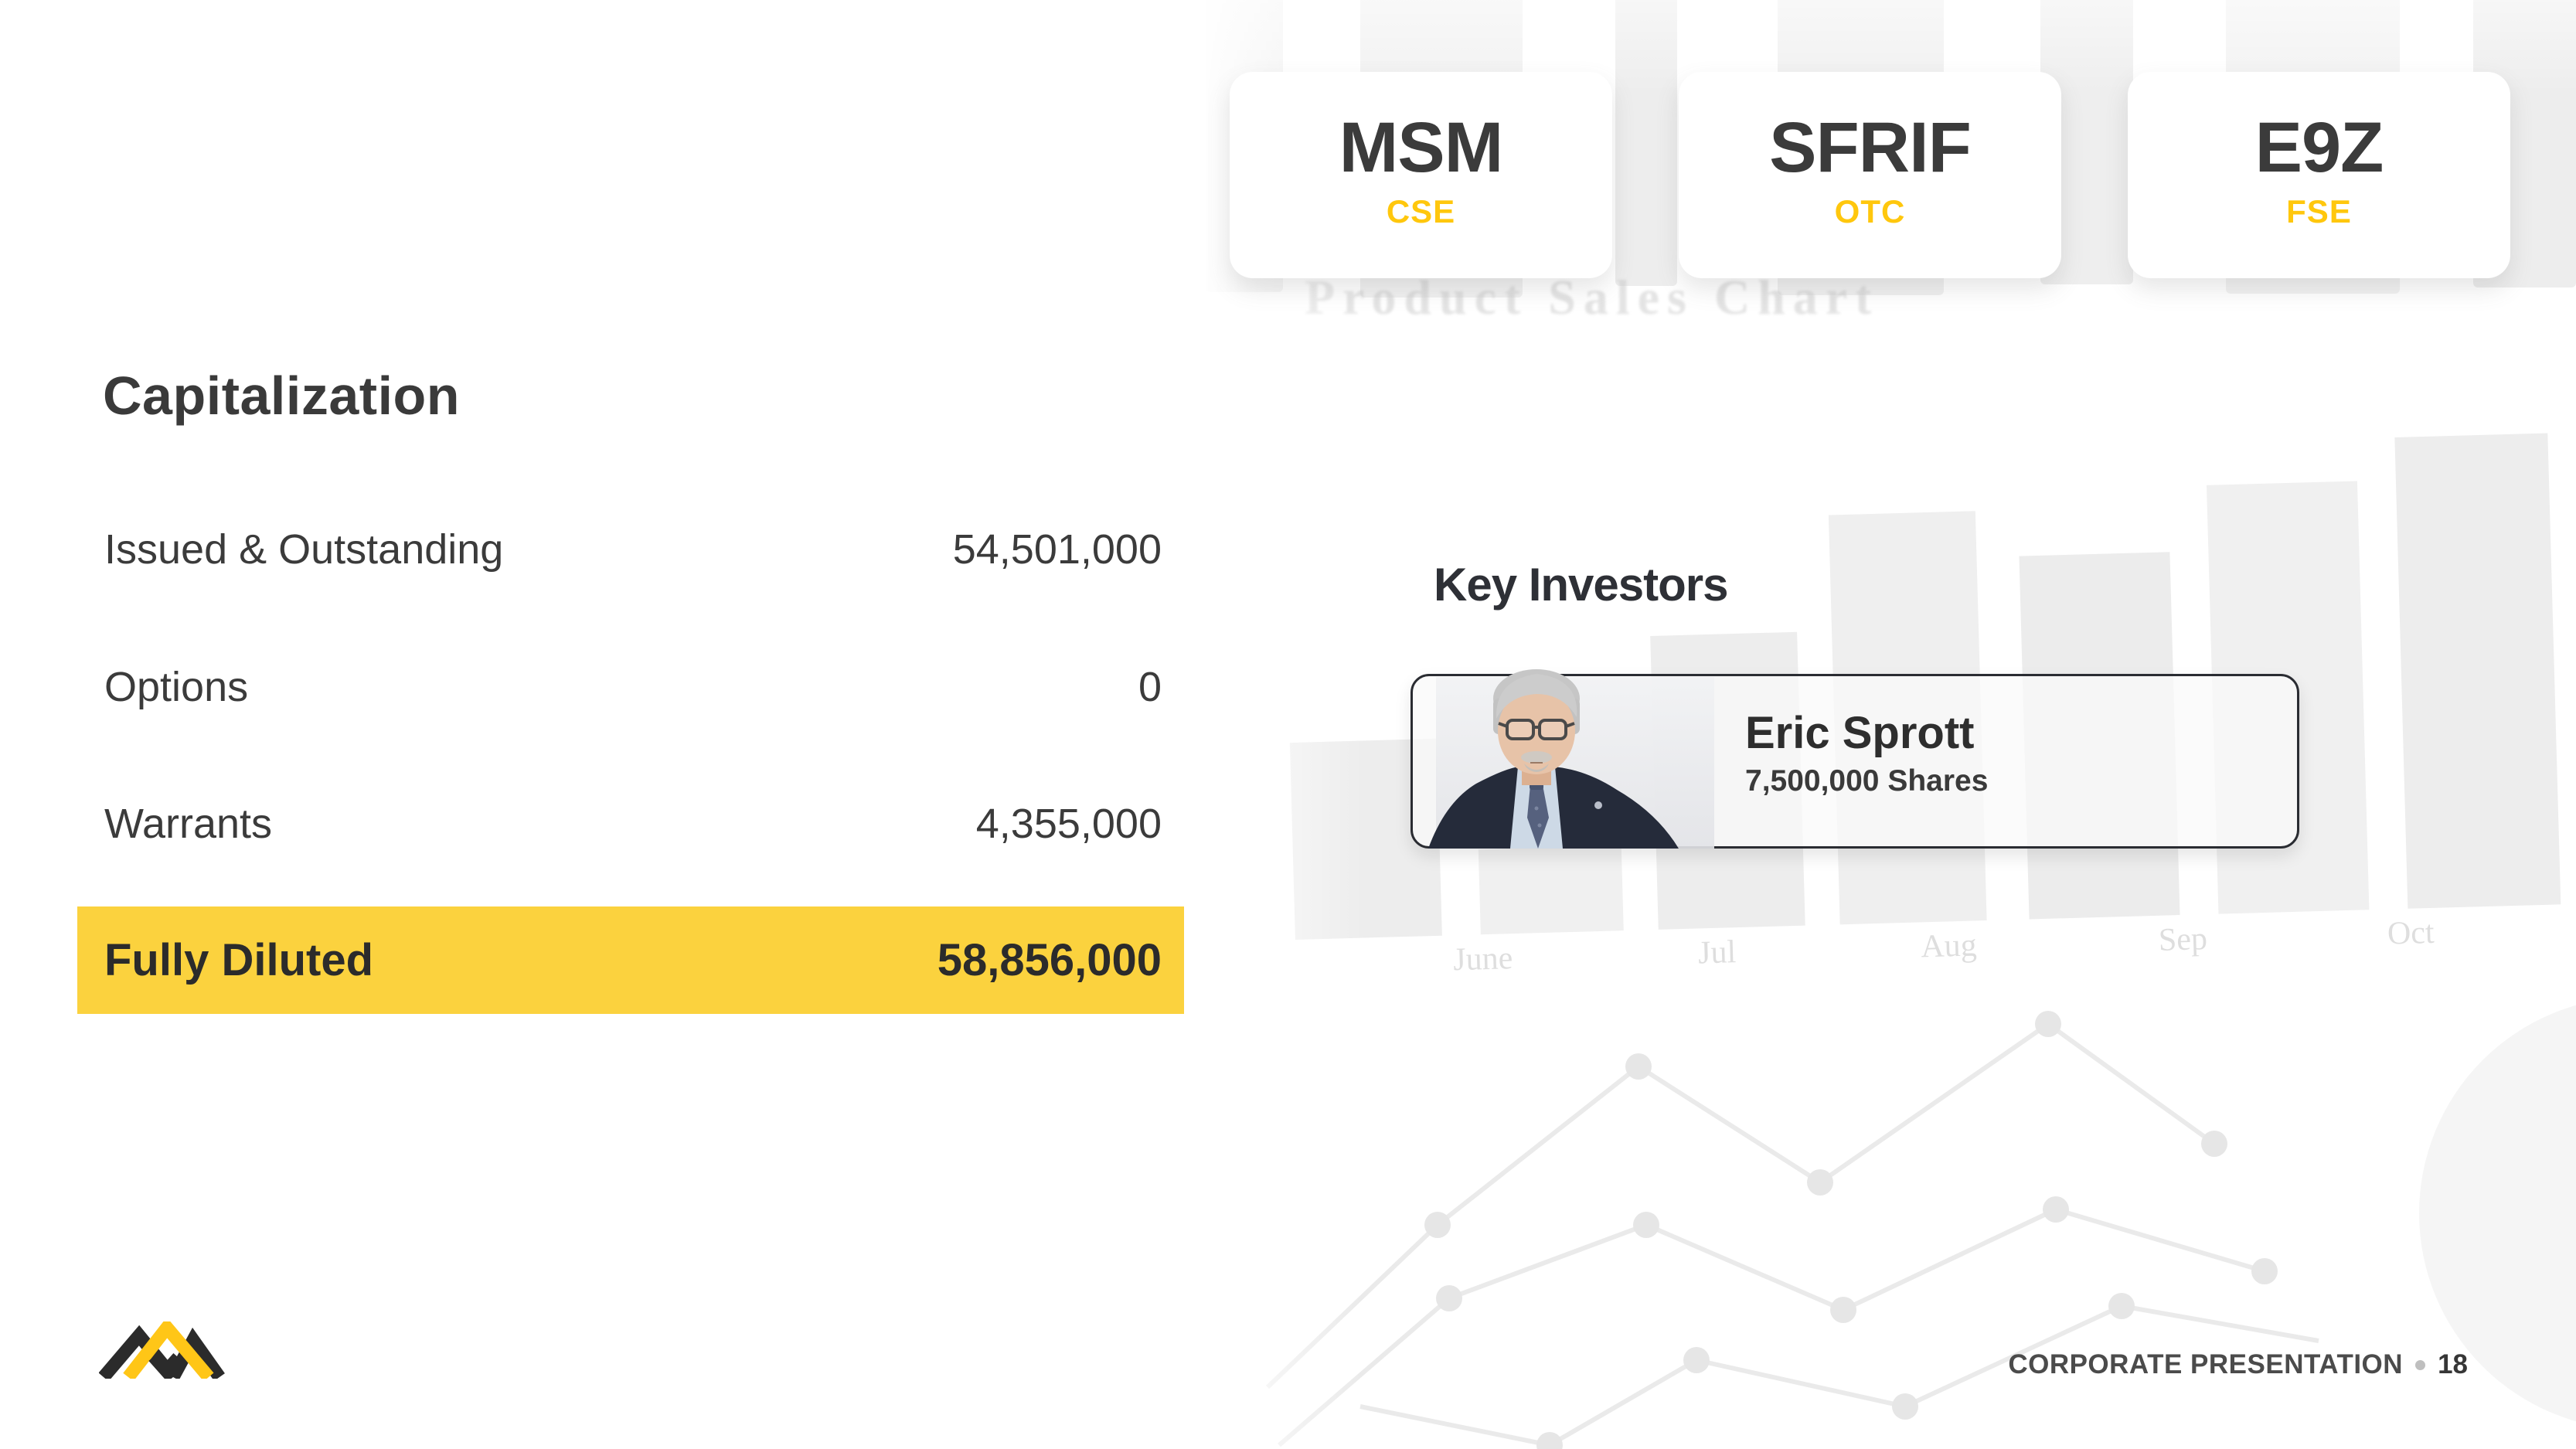  I want to click on investor-photo, so click(1574, 752).